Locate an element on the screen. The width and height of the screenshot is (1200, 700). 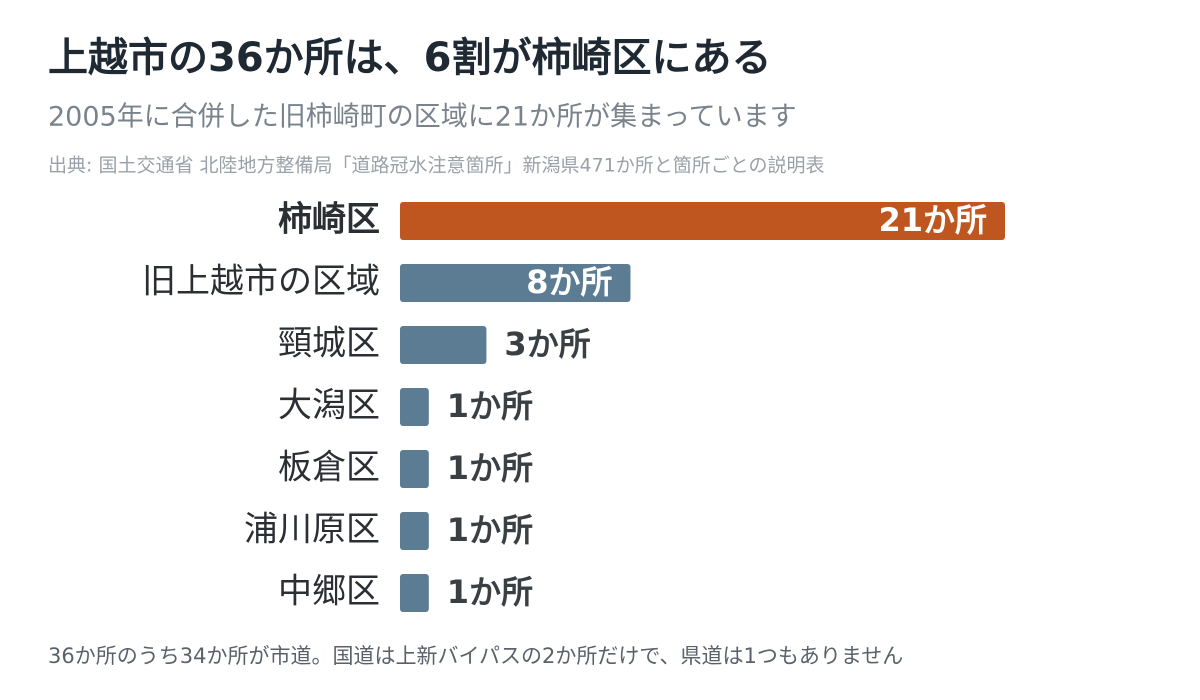
category-label: 頸城区 is located at coordinates (329, 344).